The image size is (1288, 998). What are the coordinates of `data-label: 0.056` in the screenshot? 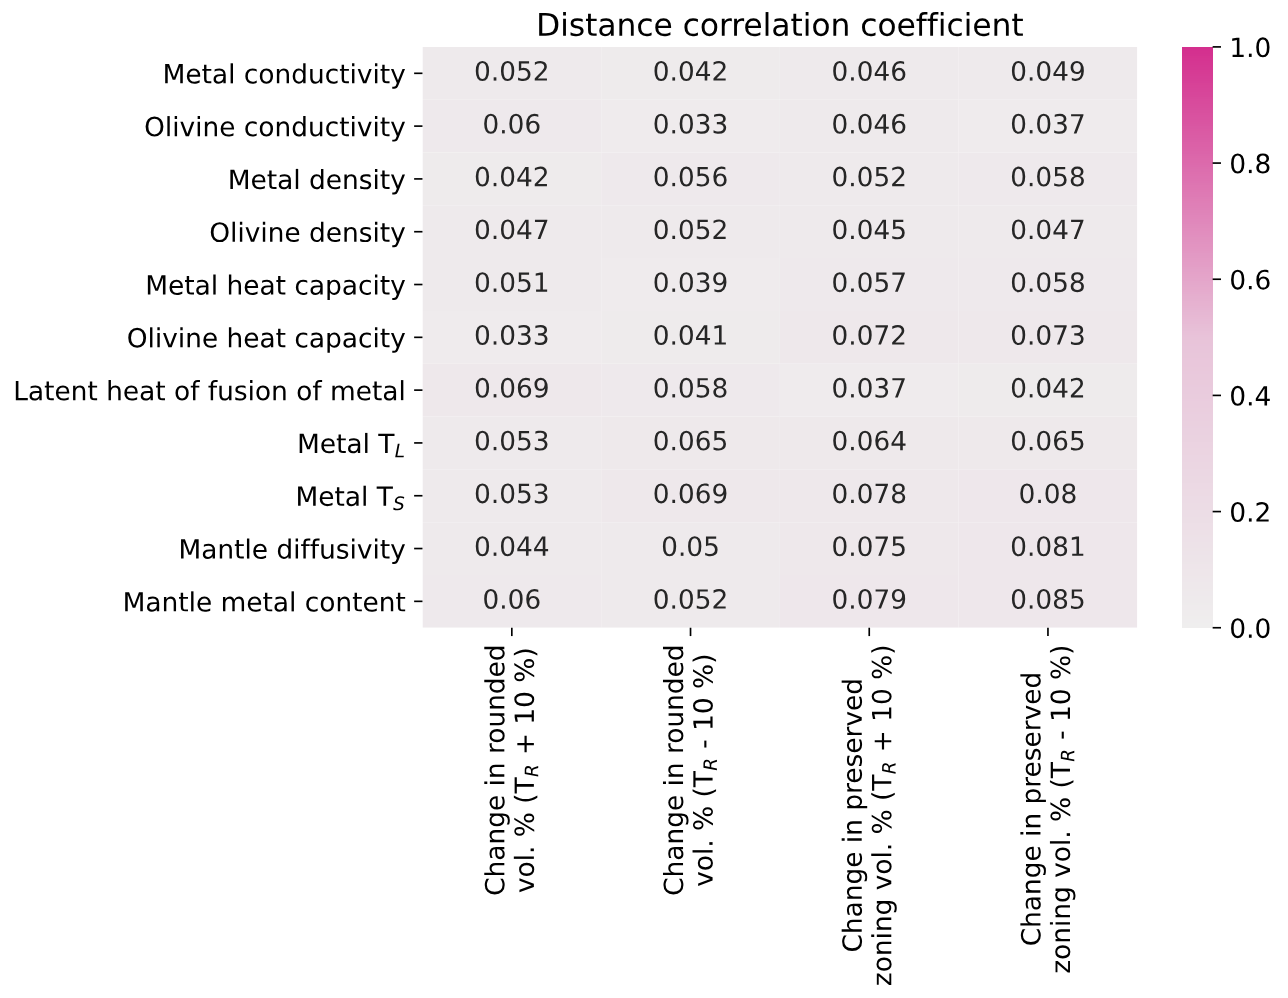 It's located at (690, 176).